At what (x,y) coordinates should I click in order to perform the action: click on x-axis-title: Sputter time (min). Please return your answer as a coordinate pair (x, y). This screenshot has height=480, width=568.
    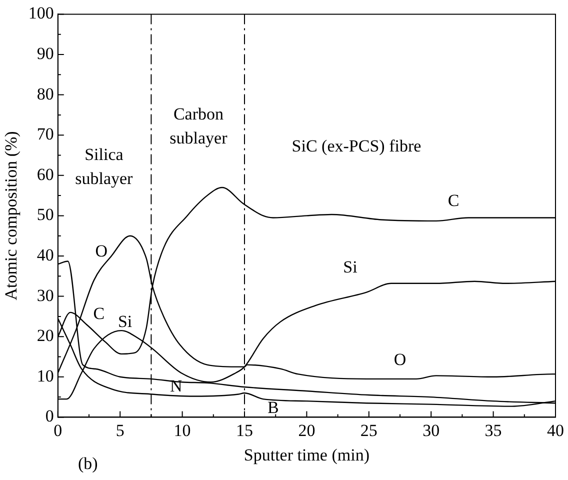
    Looking at the image, I should click on (307, 454).